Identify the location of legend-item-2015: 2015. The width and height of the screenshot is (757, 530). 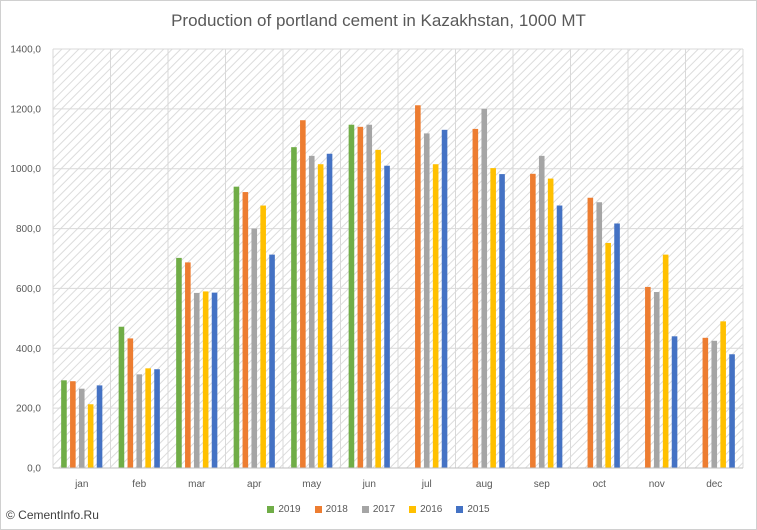
(473, 509).